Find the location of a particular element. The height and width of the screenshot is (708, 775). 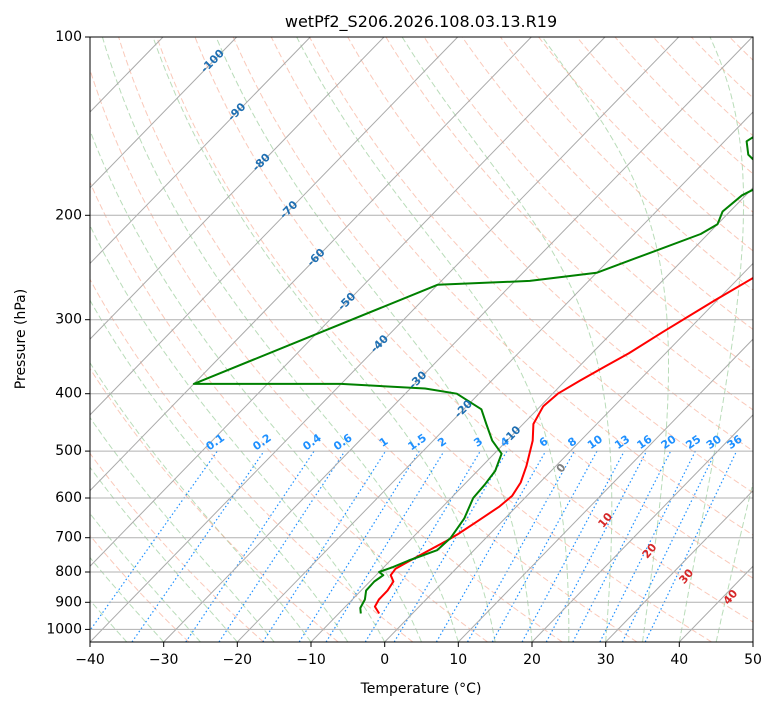

y-tick-label: 600 is located at coordinates (68, 498).